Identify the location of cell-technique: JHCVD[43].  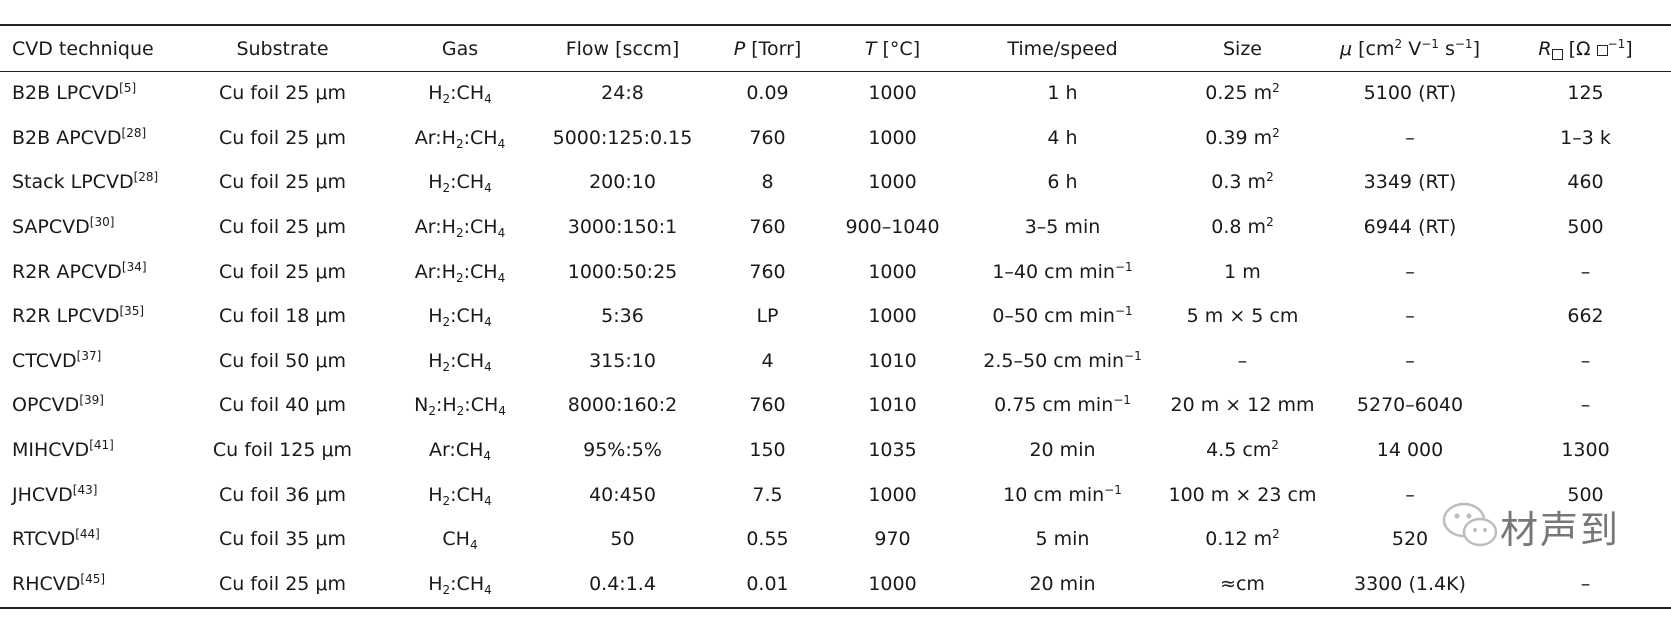
(90, 494).